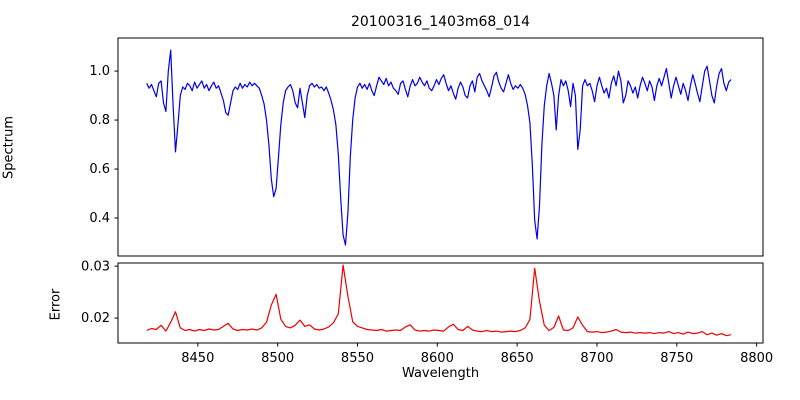  I want to click on error-axis-label: Error, so click(56, 304).